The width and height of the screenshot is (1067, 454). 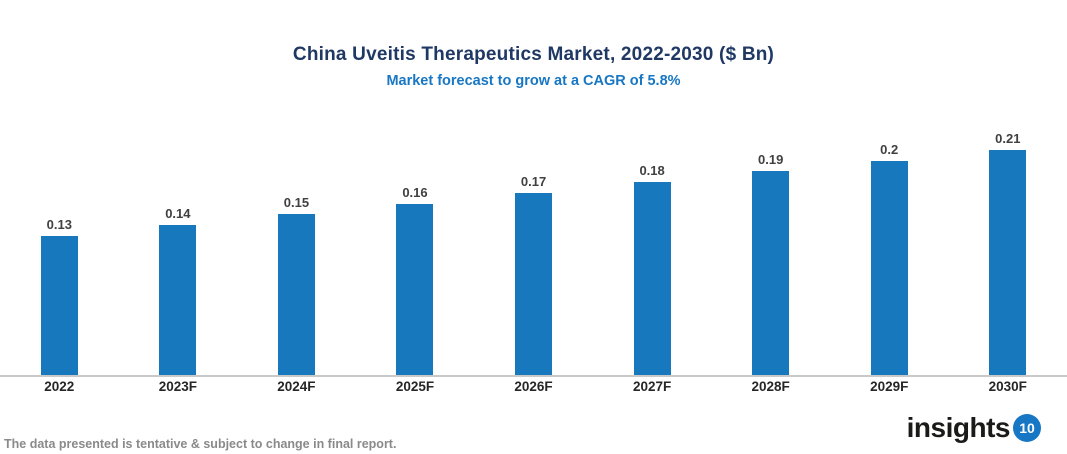 What do you see at coordinates (59, 187) in the screenshot?
I see `bar-column: 0.13` at bounding box center [59, 187].